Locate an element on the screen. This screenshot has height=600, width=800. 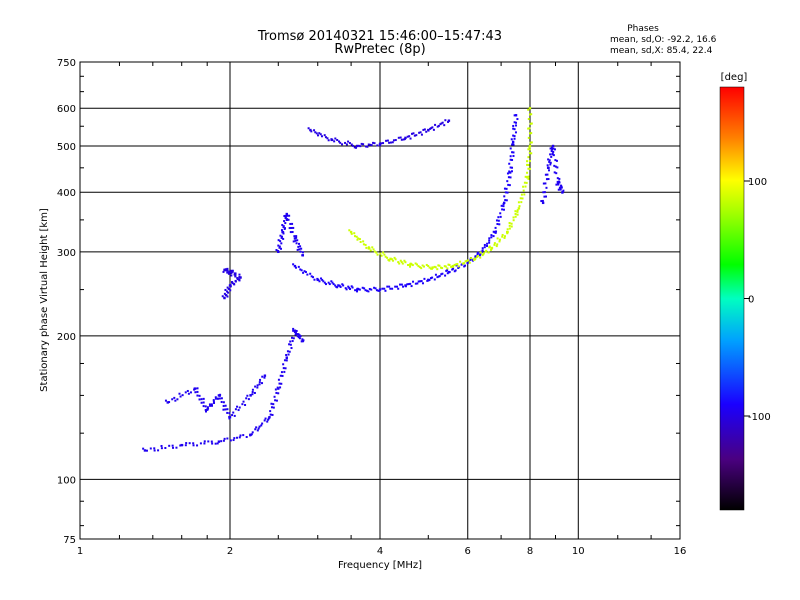
y-tick-label: 750 is located at coordinates (66, 63).